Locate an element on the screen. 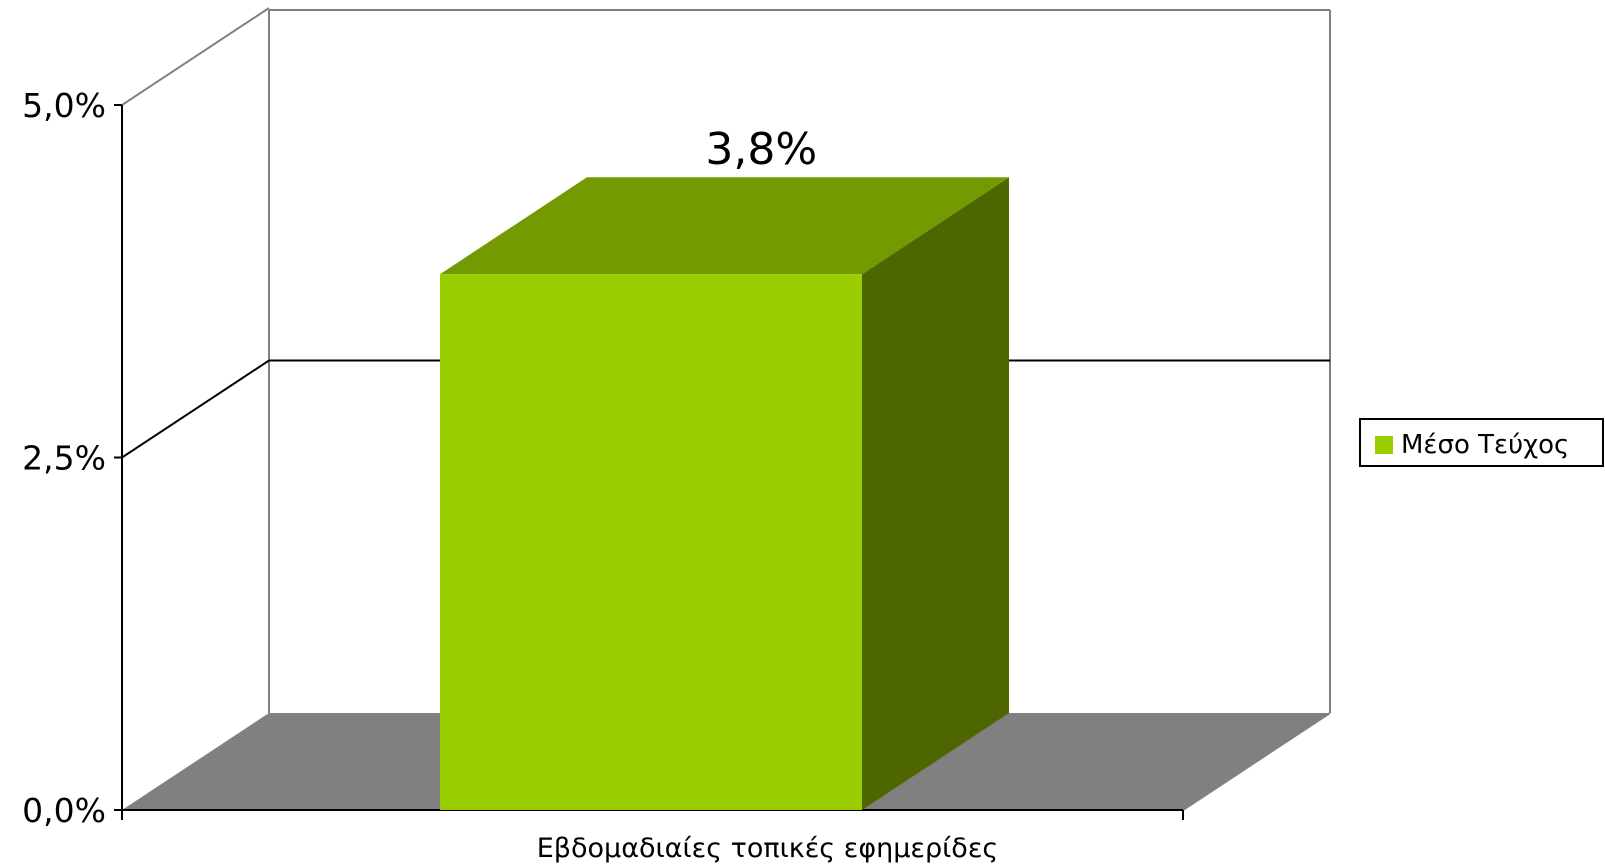  y-axis-ticks: 0,0% 2,5% 5,0% is located at coordinates (72, 458).